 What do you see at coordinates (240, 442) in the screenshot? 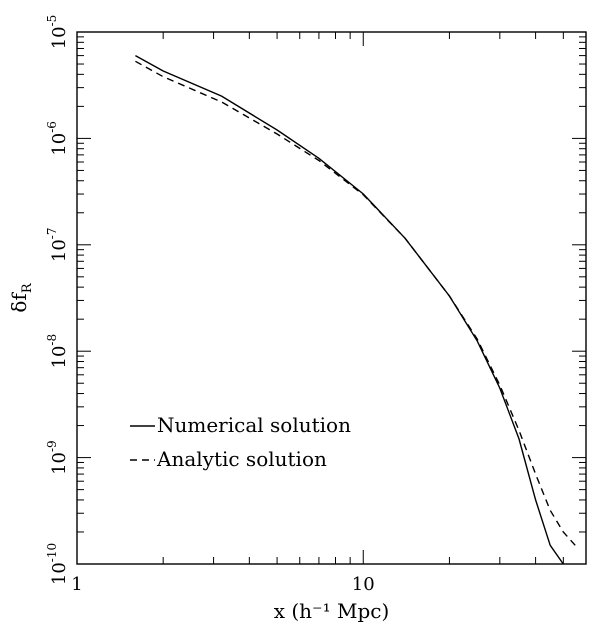
I see `legend: Numerical solution Analytic solution` at bounding box center [240, 442].